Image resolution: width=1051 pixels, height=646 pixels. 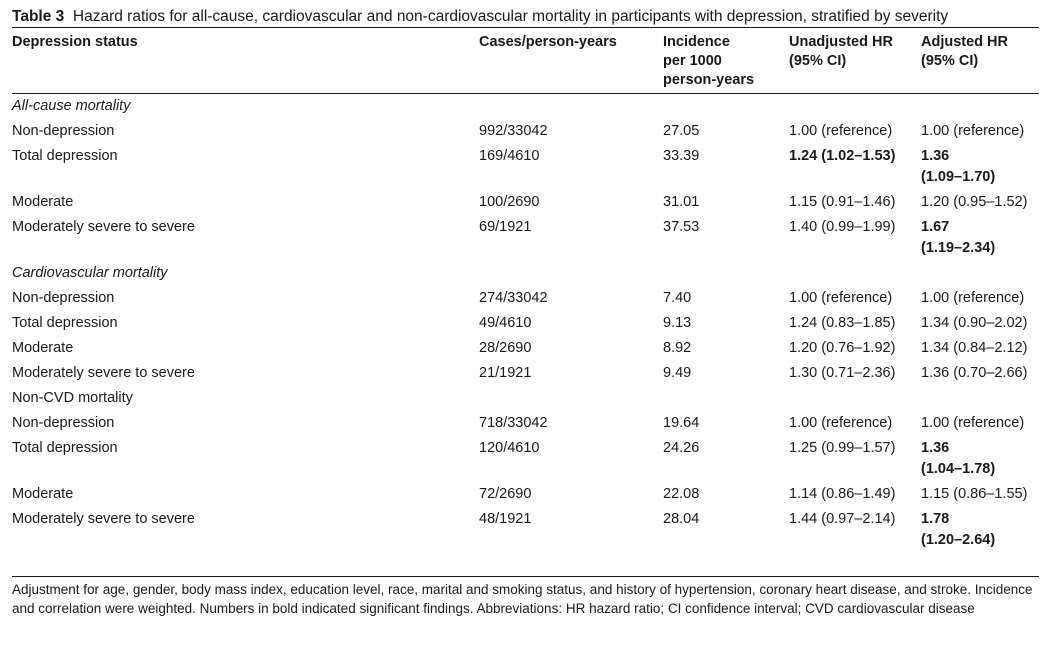 What do you see at coordinates (681, 227) in the screenshot?
I see `cell-incidence: 37.53` at bounding box center [681, 227].